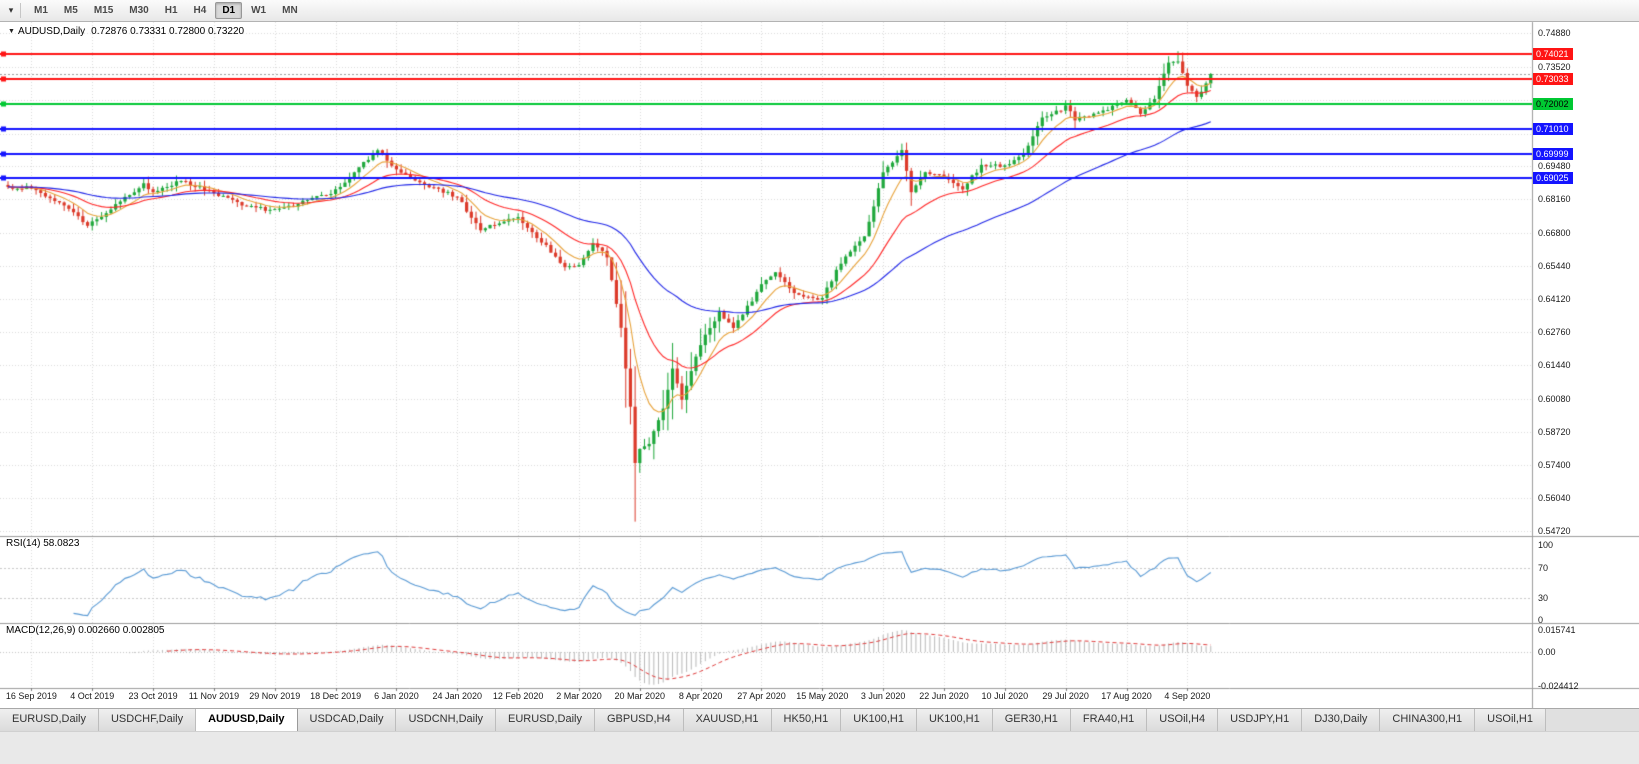 Image resolution: width=1639 pixels, height=764 pixels. What do you see at coordinates (700, 696) in the screenshot?
I see `date-tick-label: 8 Apr 2020` at bounding box center [700, 696].